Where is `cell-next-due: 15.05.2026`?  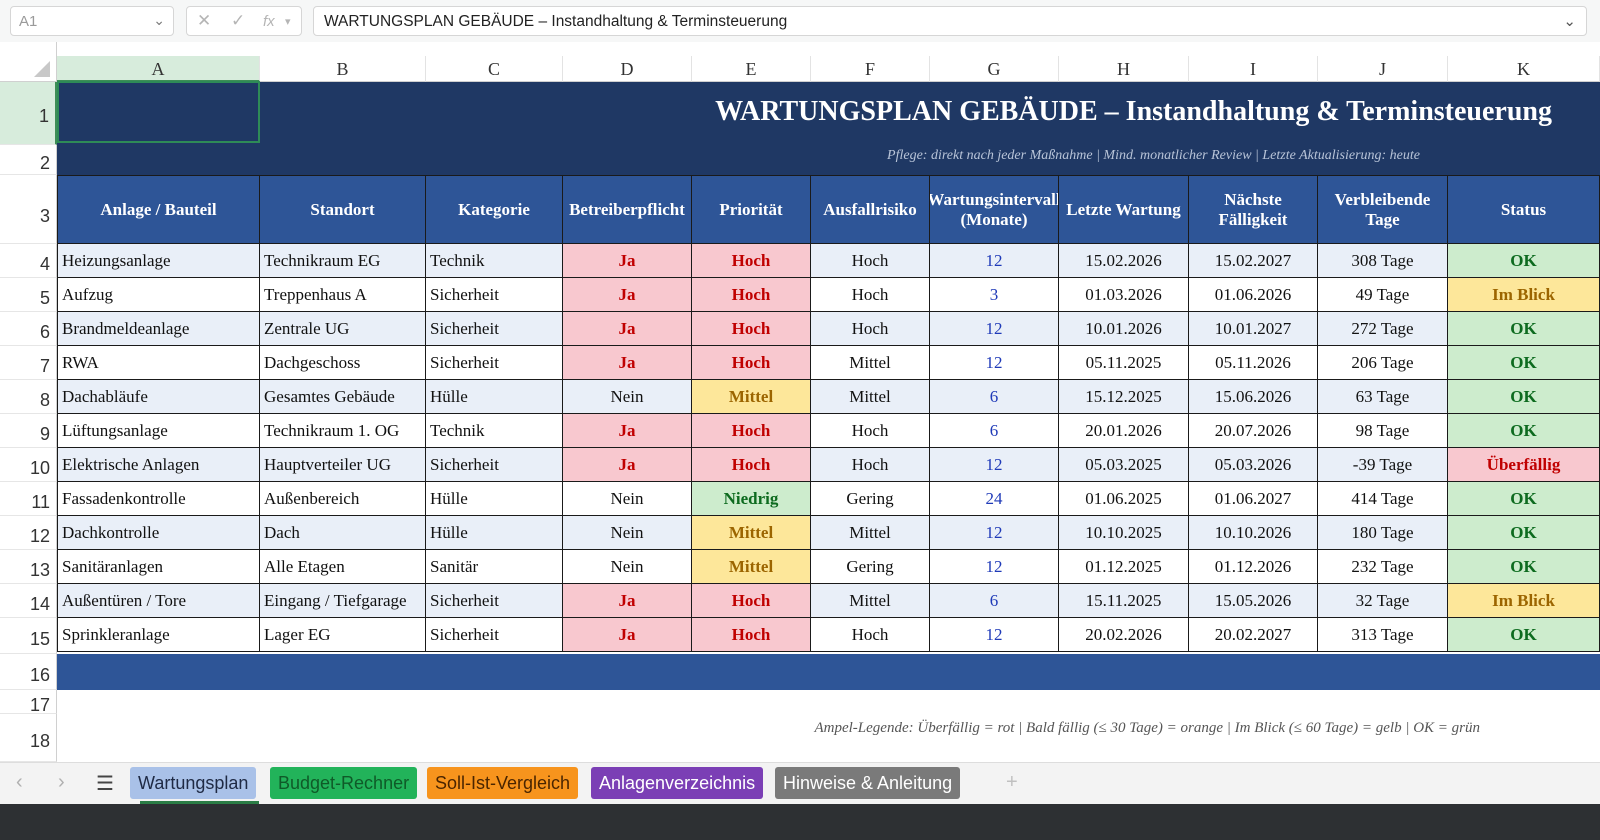 cell-next-due: 15.05.2026 is located at coordinates (1253, 601).